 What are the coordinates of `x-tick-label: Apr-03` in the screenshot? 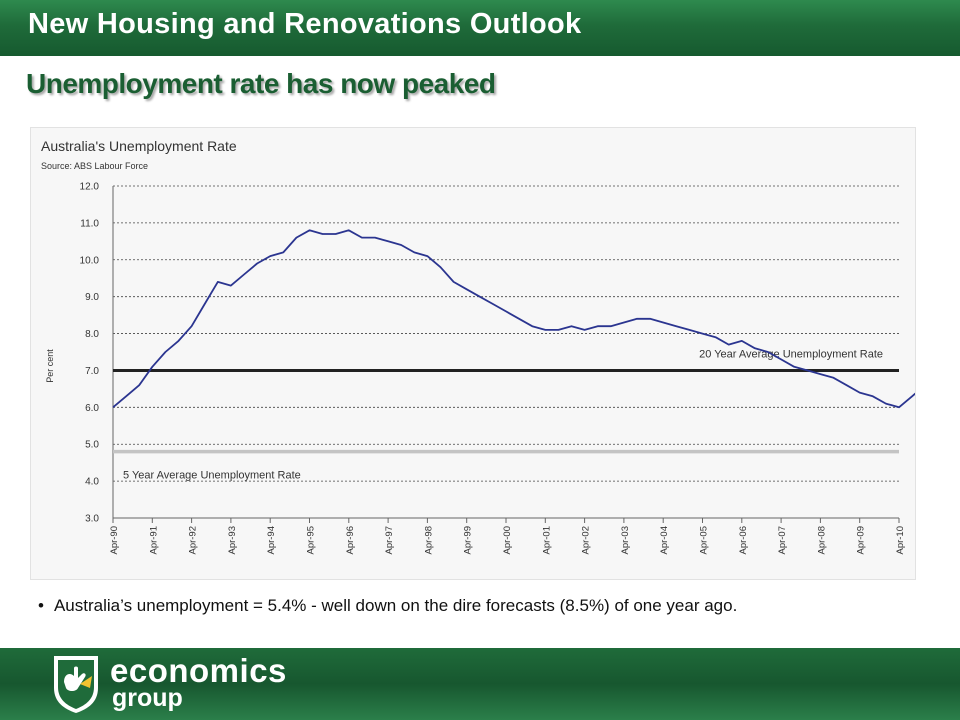 It's located at (625, 540).